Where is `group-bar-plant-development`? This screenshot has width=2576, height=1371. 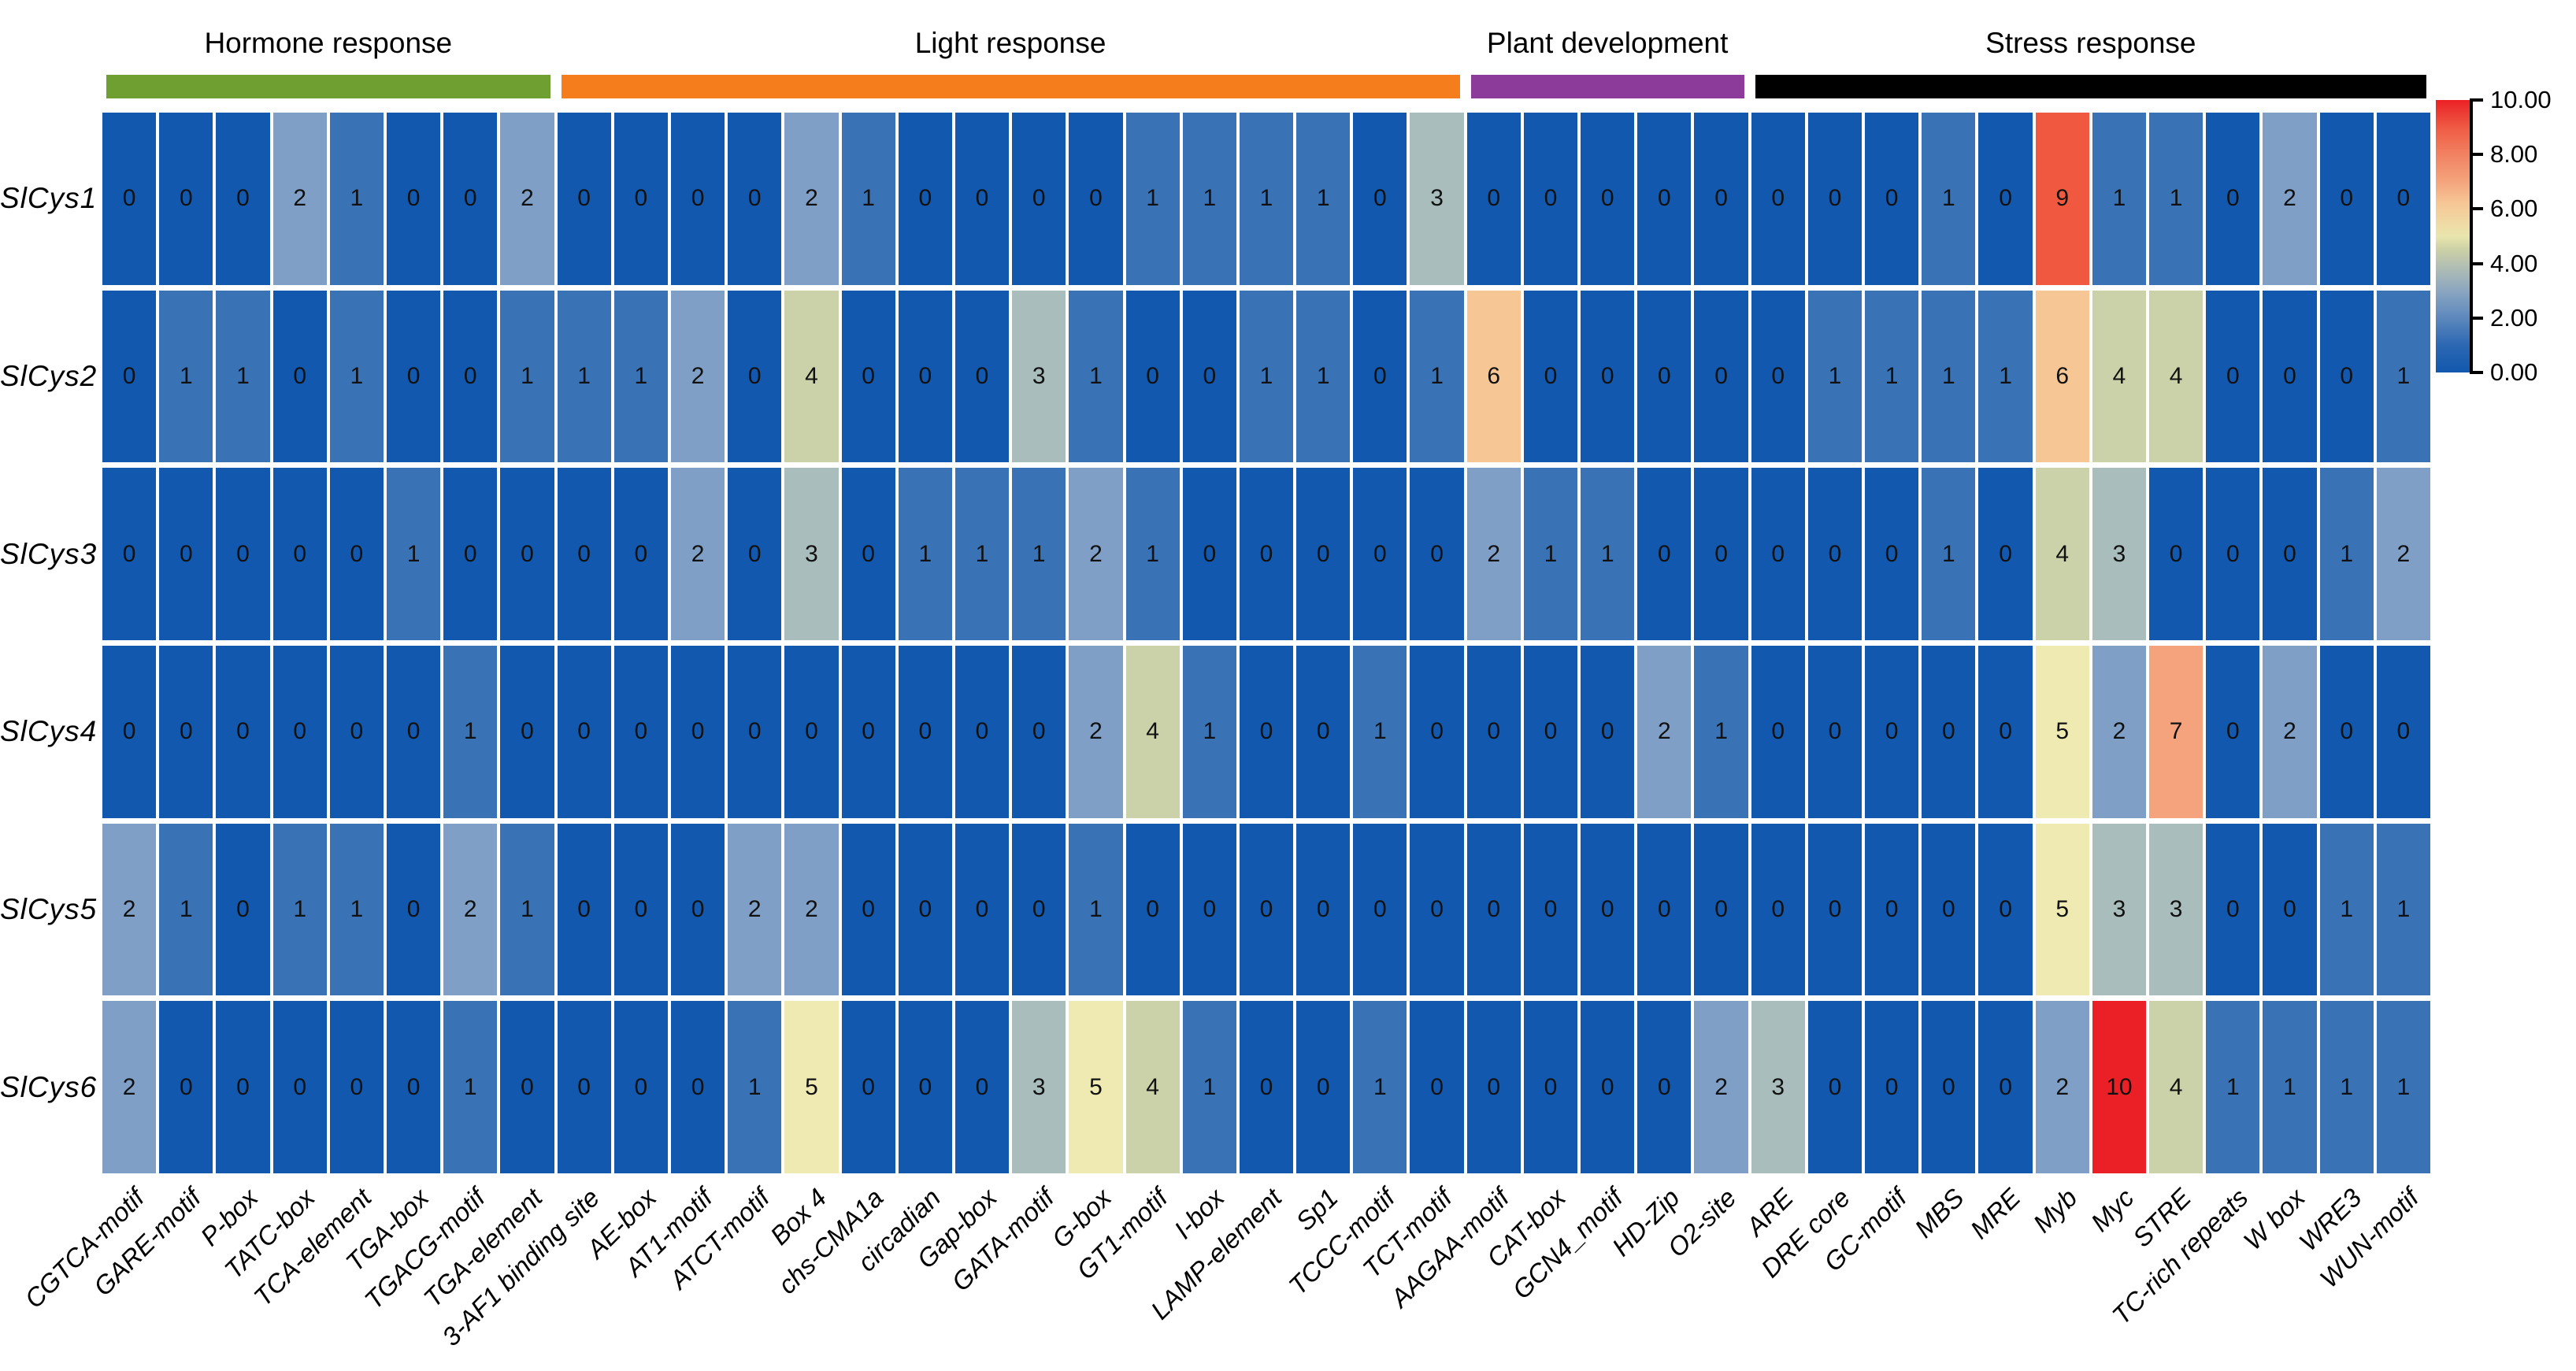 group-bar-plant-development is located at coordinates (1607, 86).